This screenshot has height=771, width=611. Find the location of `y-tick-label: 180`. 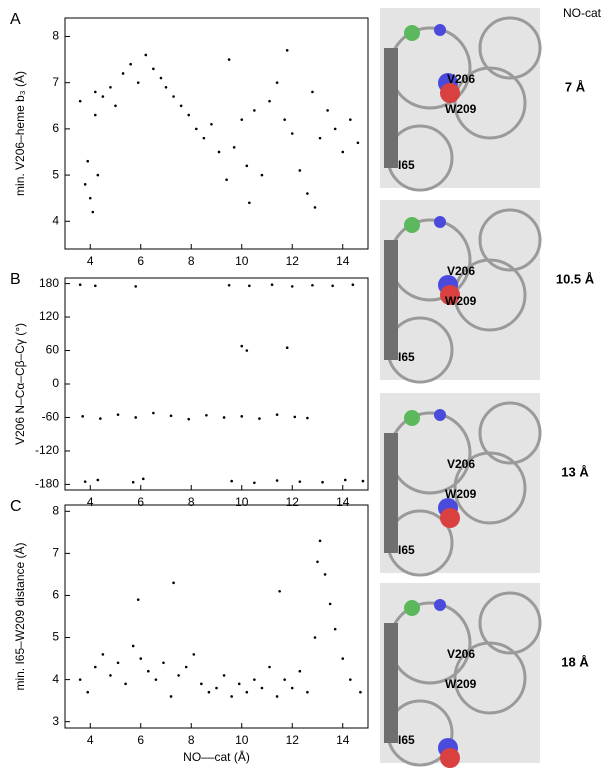

y-tick-label: 180 is located at coordinates (49, 283).